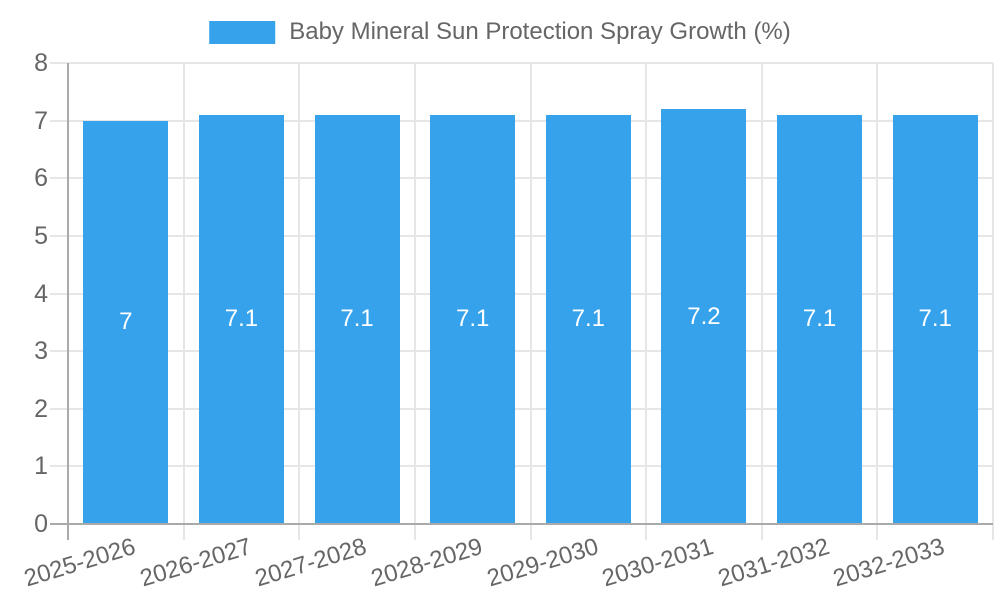 This screenshot has width=1000, height=600. I want to click on bar-value-label: 7.2, so click(704, 316).